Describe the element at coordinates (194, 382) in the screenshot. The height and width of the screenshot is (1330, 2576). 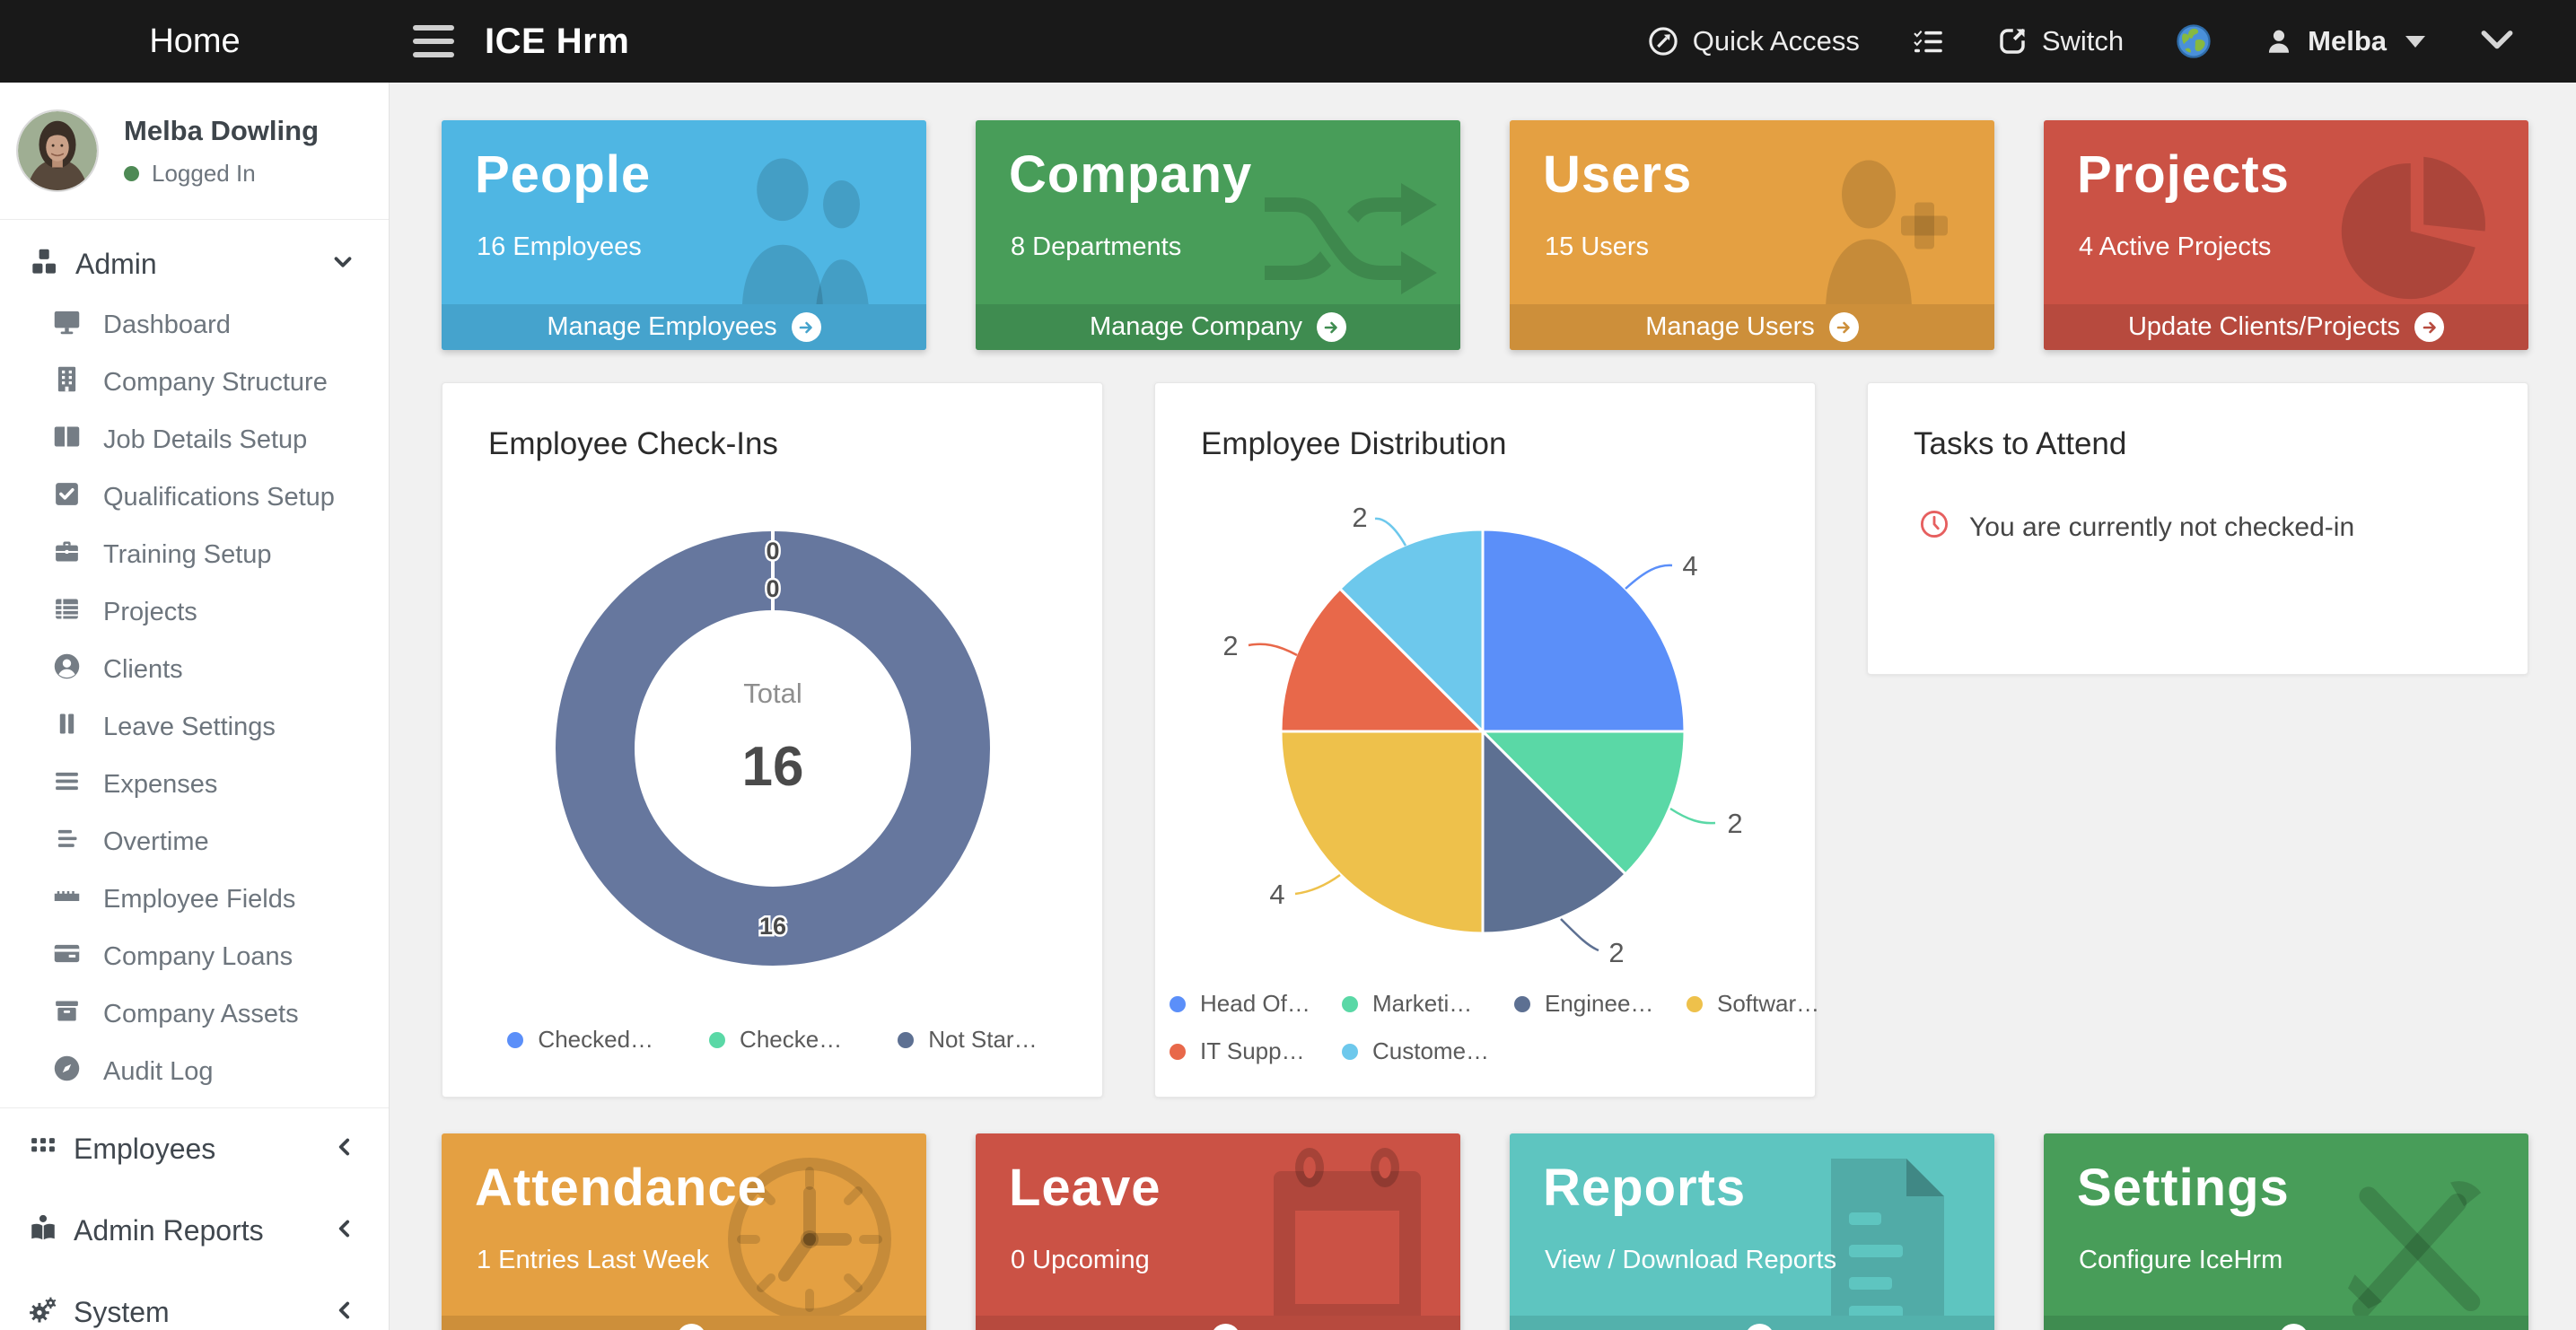
I see `sidebar-item-company-structure: Company Structure` at that location.